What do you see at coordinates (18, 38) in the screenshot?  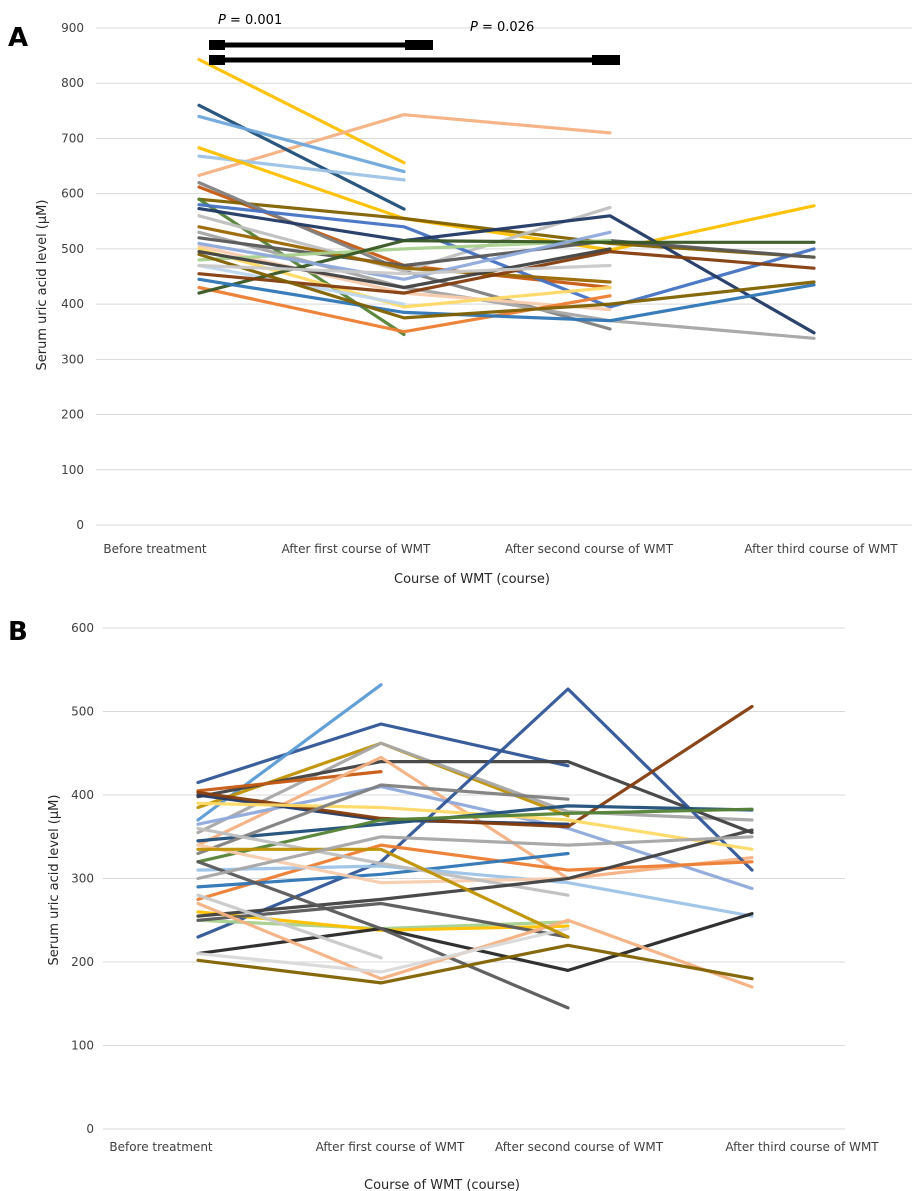 I see `panel-label-a: A` at bounding box center [18, 38].